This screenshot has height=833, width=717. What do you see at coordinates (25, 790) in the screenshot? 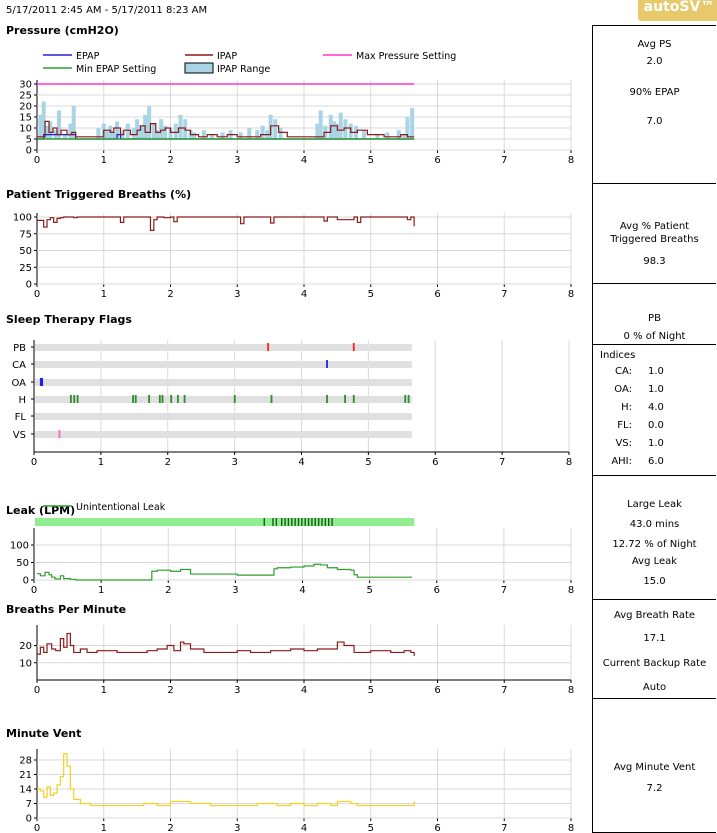
I see `y-tick-label: 14` at bounding box center [25, 790].